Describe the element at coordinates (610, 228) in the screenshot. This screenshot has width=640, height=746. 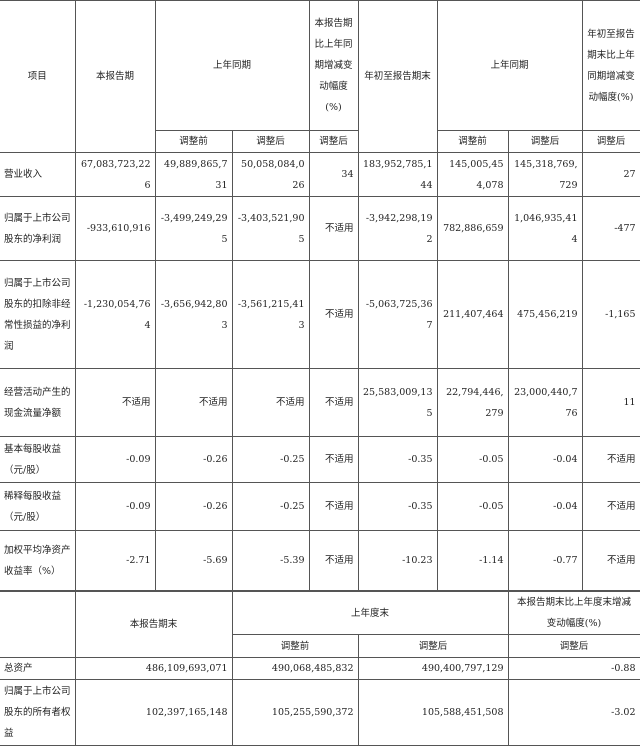
I see `cell-value: -477` at that location.